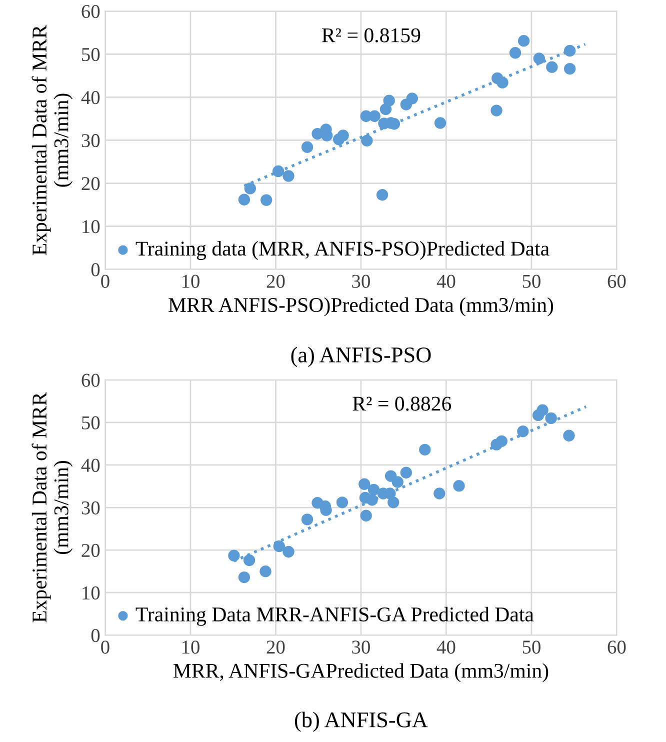 The height and width of the screenshot is (742, 666). What do you see at coordinates (343, 250) in the screenshot?
I see `legend-label: Training data (MRR, ANFIS-PSO)Predicted Data` at bounding box center [343, 250].